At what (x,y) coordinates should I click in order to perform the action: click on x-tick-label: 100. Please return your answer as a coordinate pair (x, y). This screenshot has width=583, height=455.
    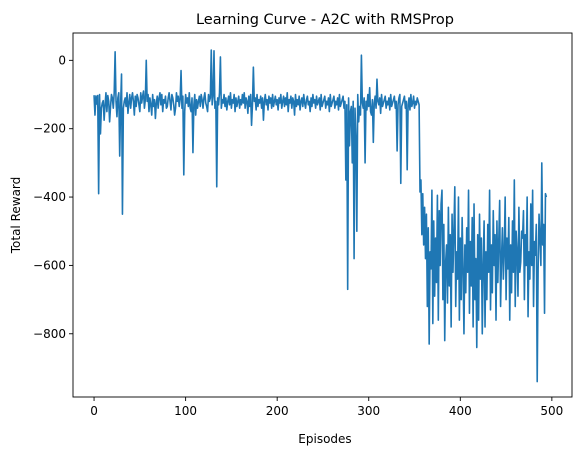
    Looking at the image, I should click on (185, 411).